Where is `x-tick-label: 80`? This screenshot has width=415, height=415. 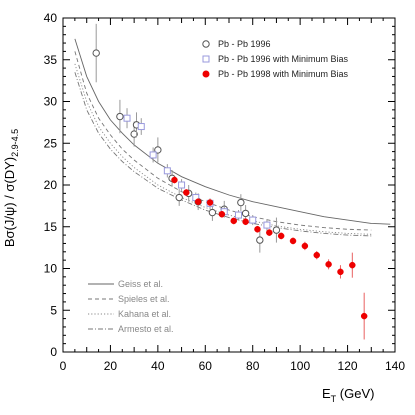
x-tick-label: 80 is located at coordinates (253, 366).